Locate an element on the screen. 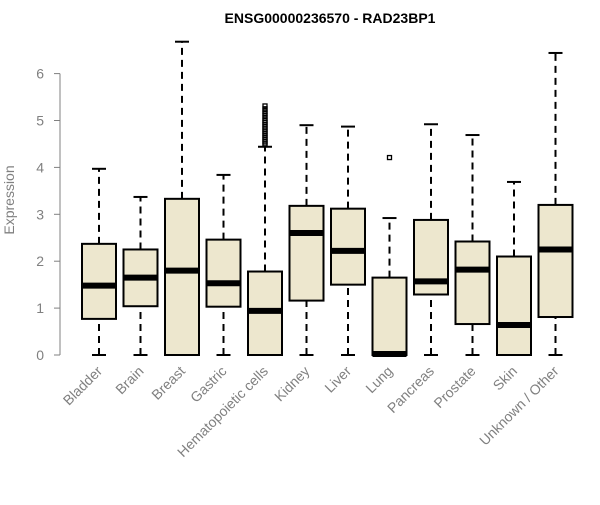  x-tick-label: Brain is located at coordinates (129, 380).